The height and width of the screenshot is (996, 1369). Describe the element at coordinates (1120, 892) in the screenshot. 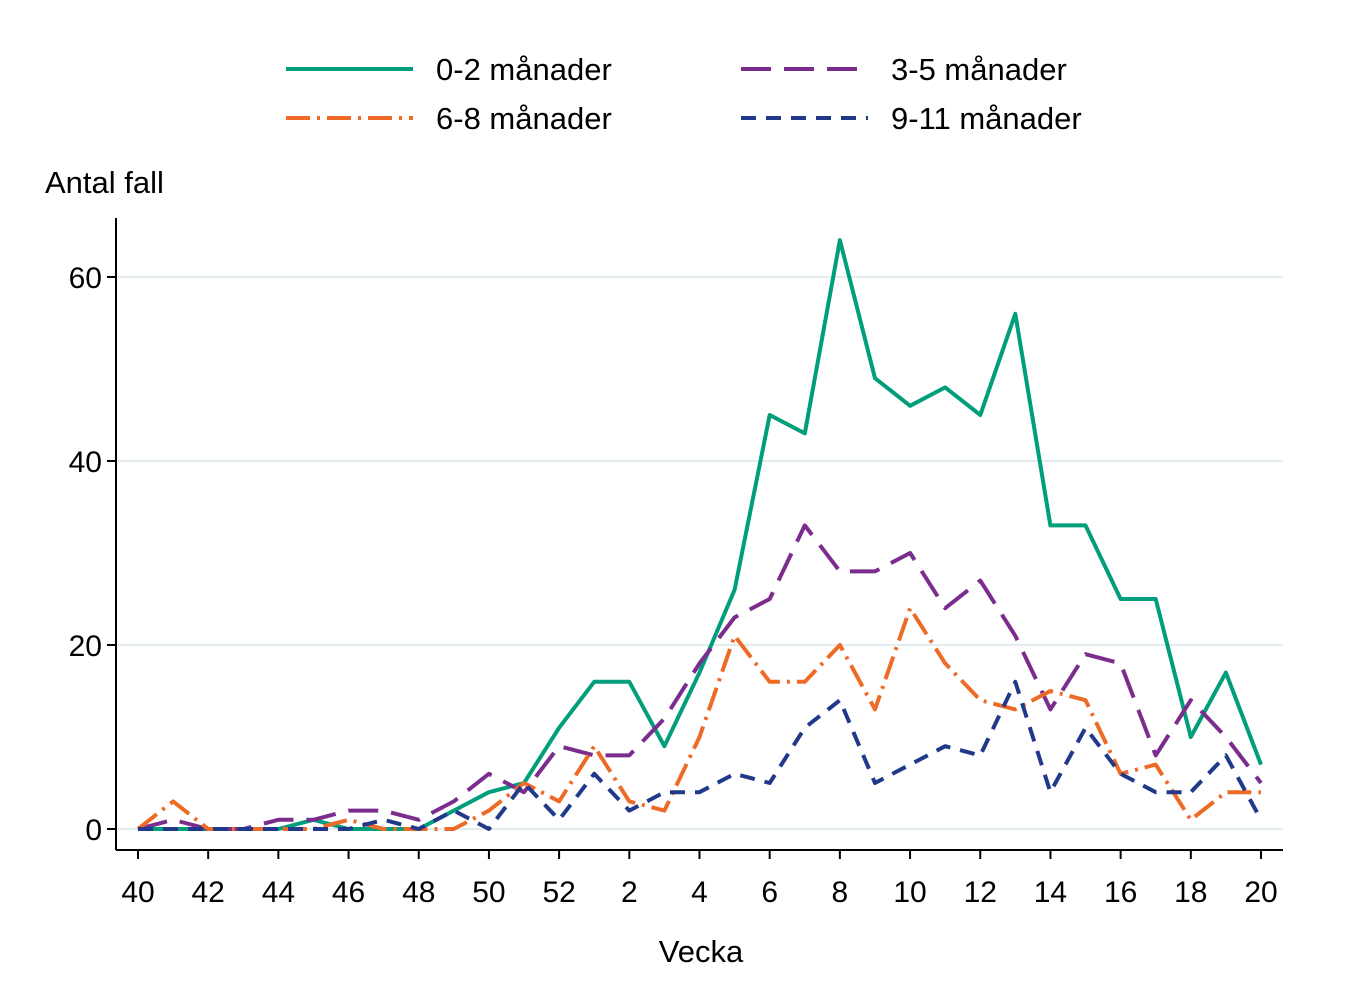

I see `x-tick-label: 16` at that location.